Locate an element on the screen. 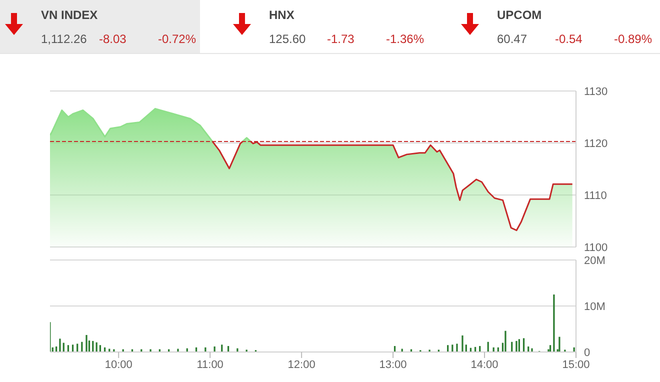 The image size is (660, 382). y-tick-label: 1120 is located at coordinates (596, 144).